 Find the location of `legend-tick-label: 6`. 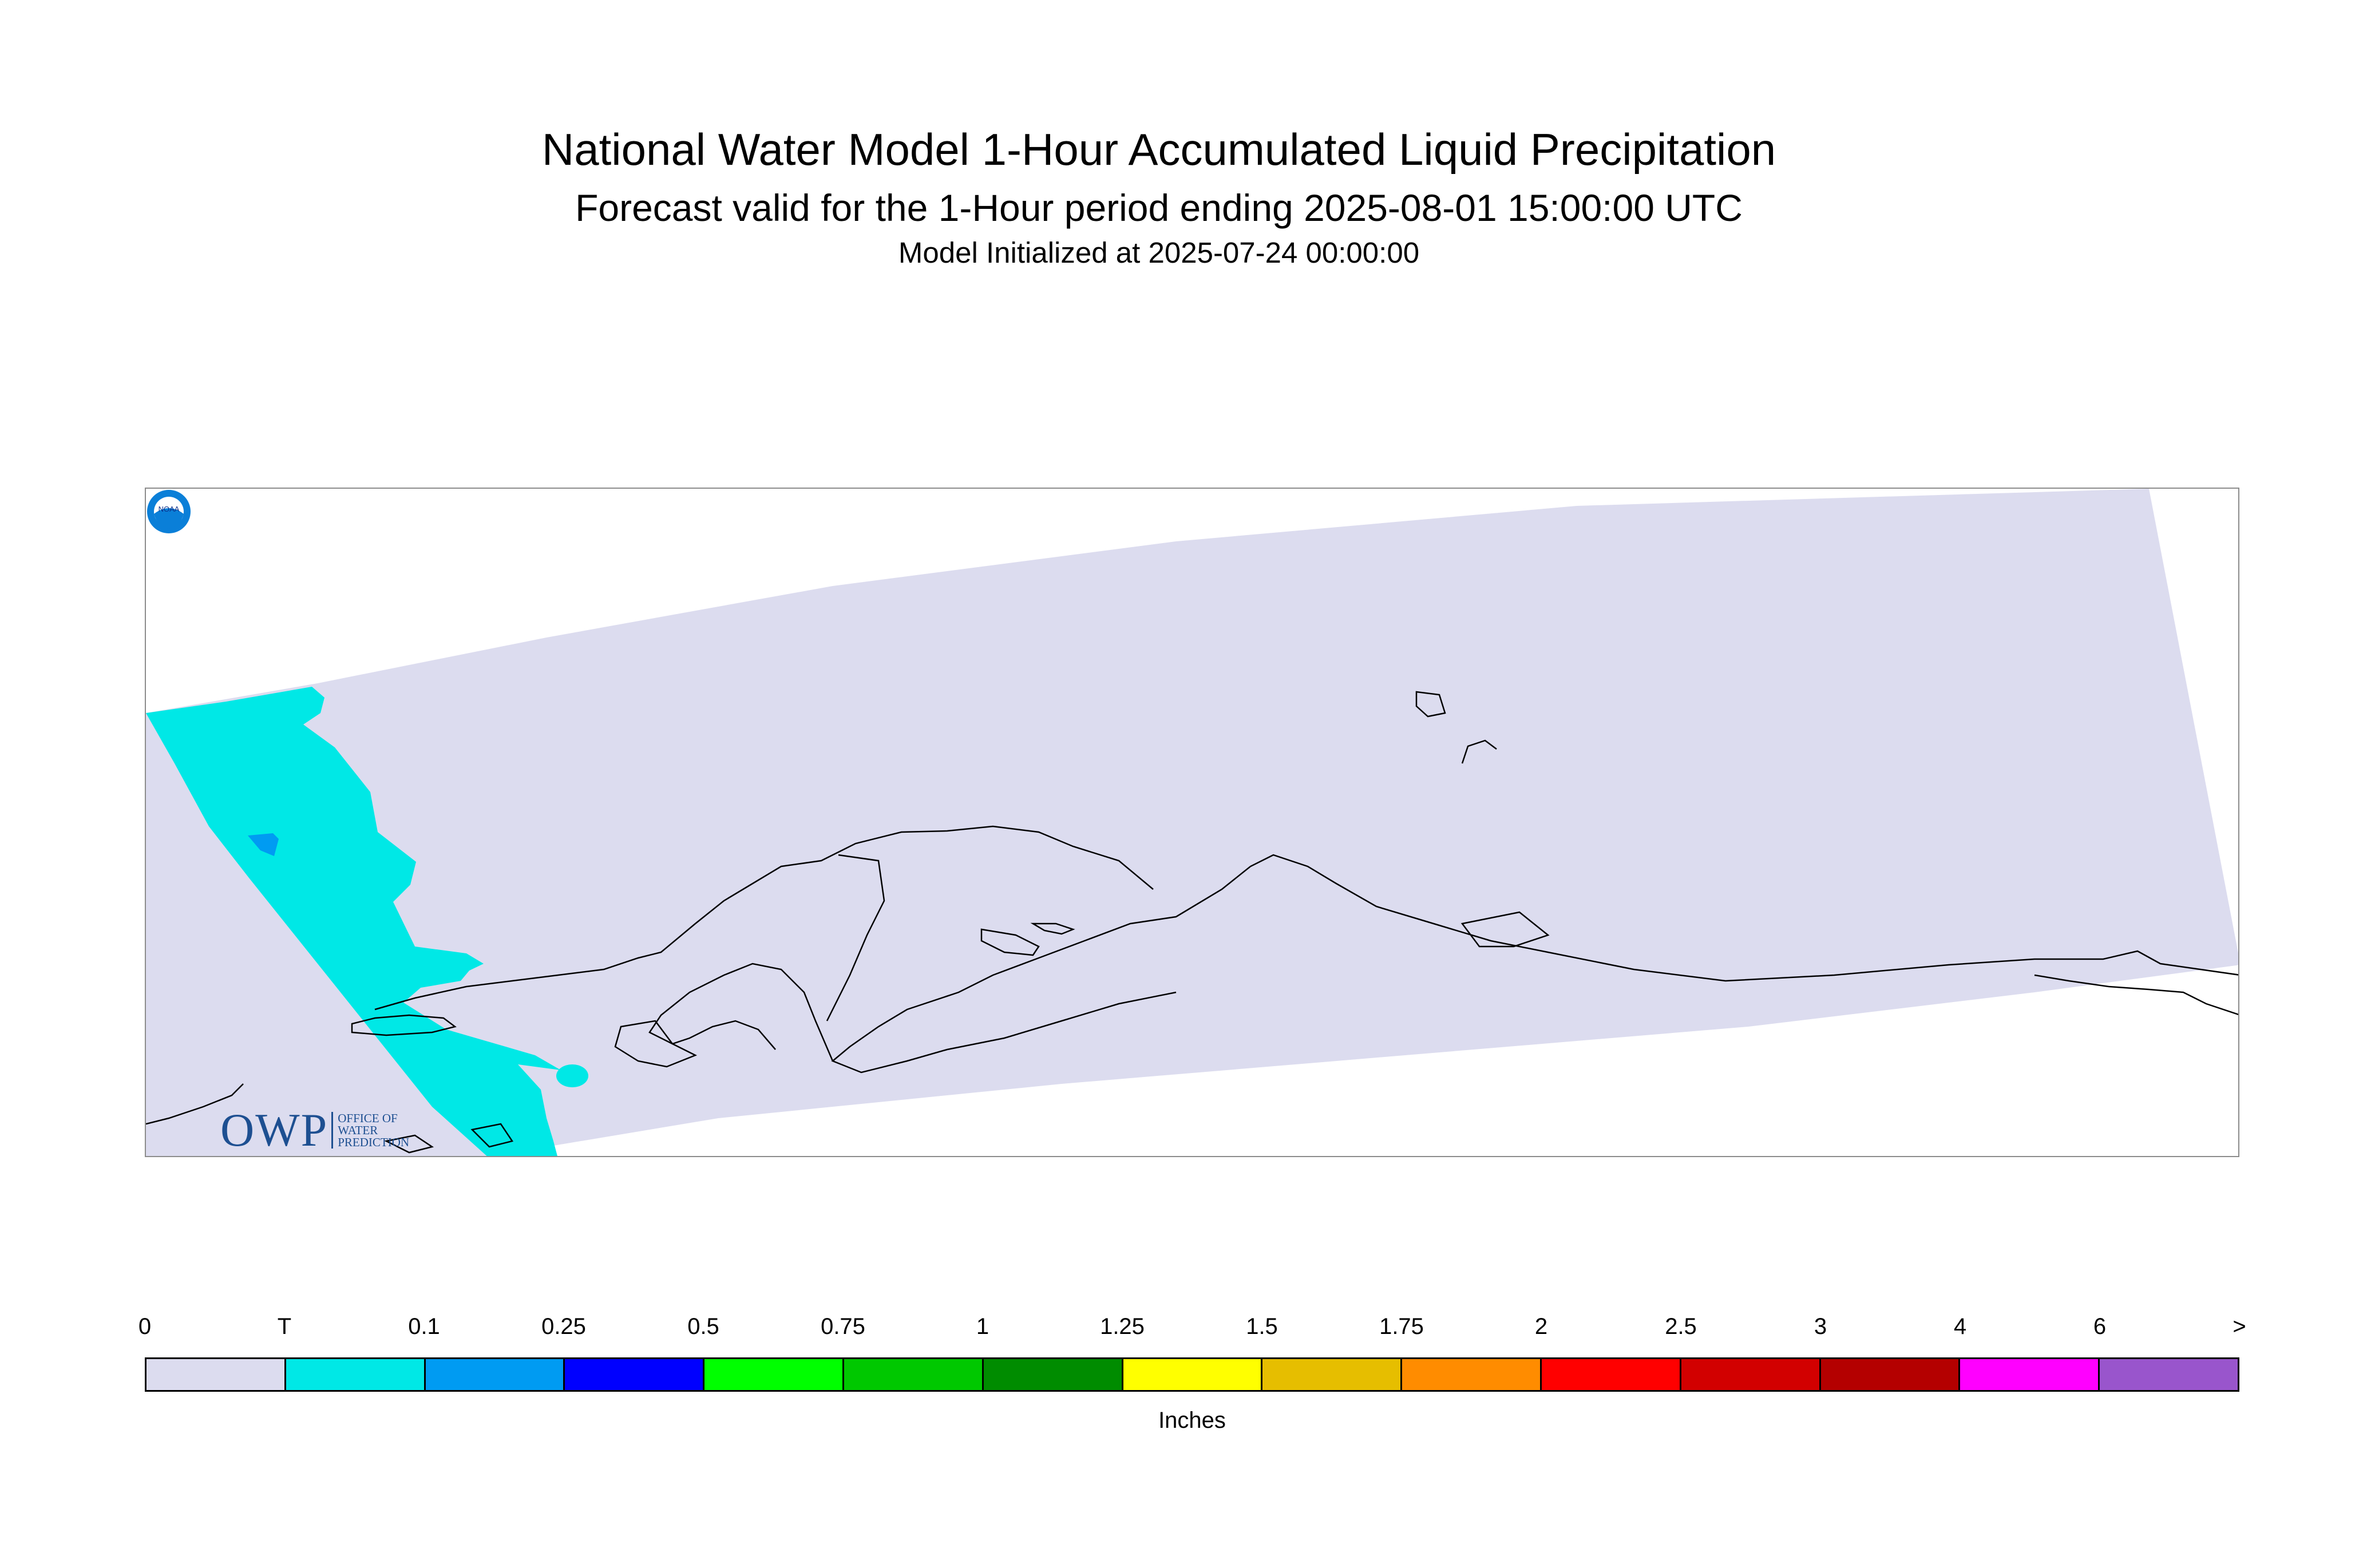

legend-tick-label: 6 is located at coordinates (2100, 1326).